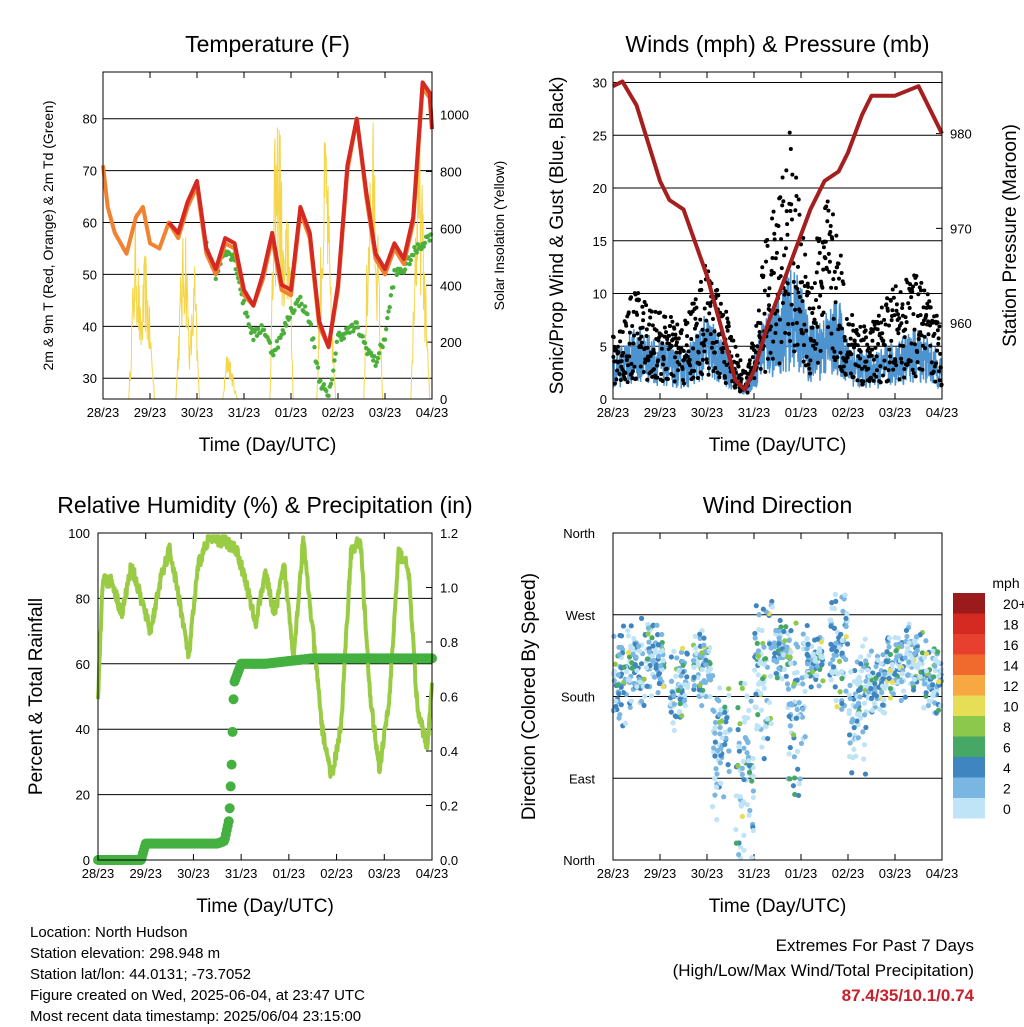 The height and width of the screenshot is (1027, 1024). Describe the element at coordinates (197, 412) in the screenshot. I see `x-tick-label: 30/23` at that location.